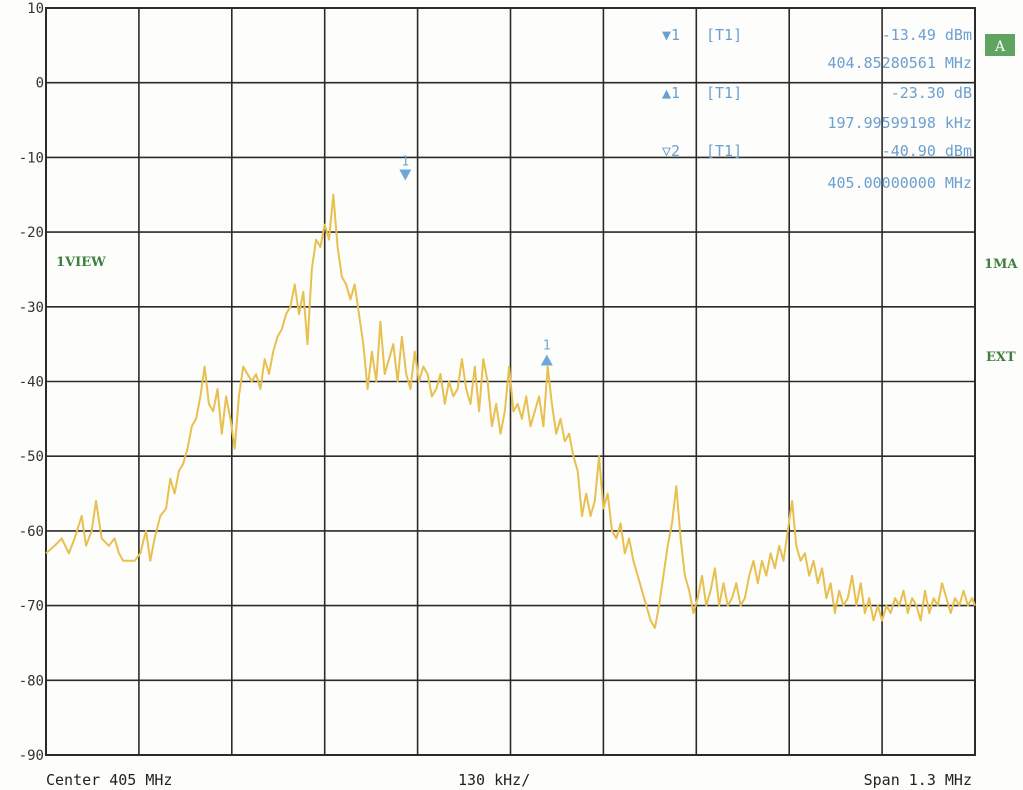 The width and height of the screenshot is (1023, 790). Describe the element at coordinates (900, 183) in the screenshot. I see `marker-table-freq-3: 405.00000000 MHz` at that location.